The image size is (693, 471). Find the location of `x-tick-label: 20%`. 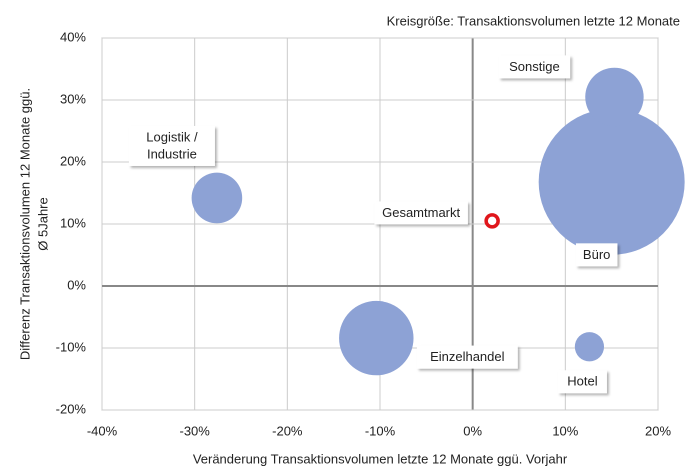

x-tick-label: 20% is located at coordinates (658, 430).